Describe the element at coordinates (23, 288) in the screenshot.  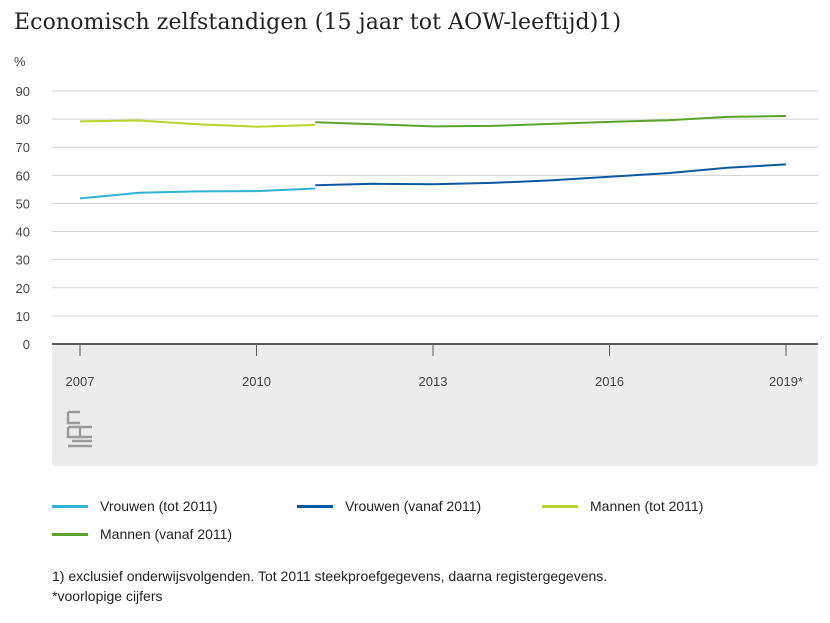
I see `y-tick-label: 20` at that location.